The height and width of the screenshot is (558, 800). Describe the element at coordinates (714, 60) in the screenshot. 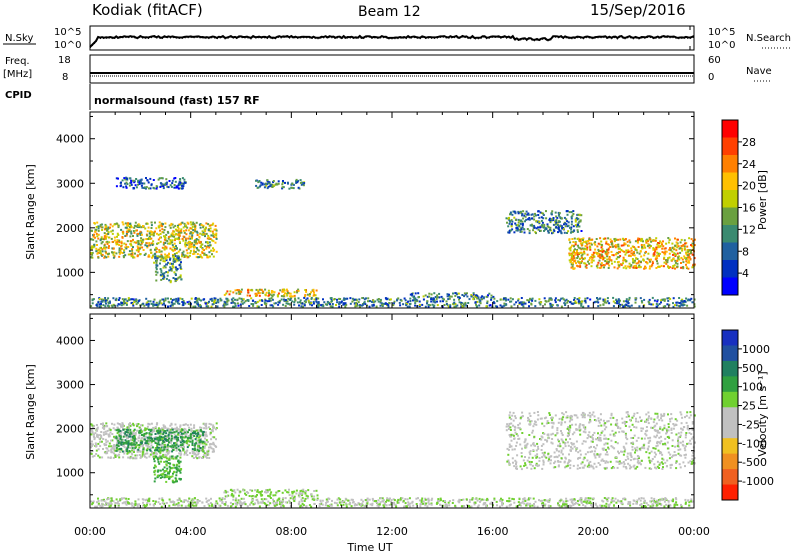

I see `nave-tick-top: 60` at that location.